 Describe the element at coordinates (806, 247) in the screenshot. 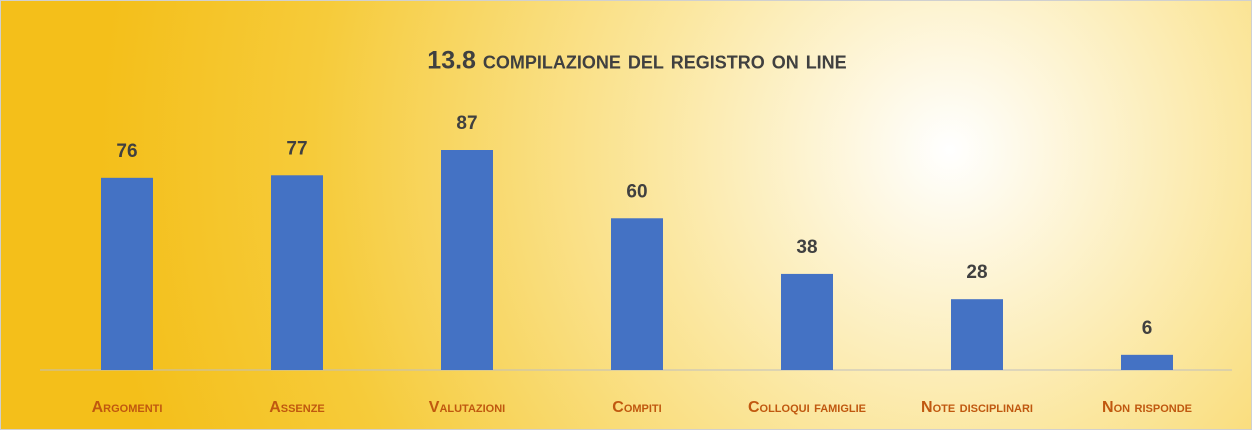

I see `value-label: 38` at that location.